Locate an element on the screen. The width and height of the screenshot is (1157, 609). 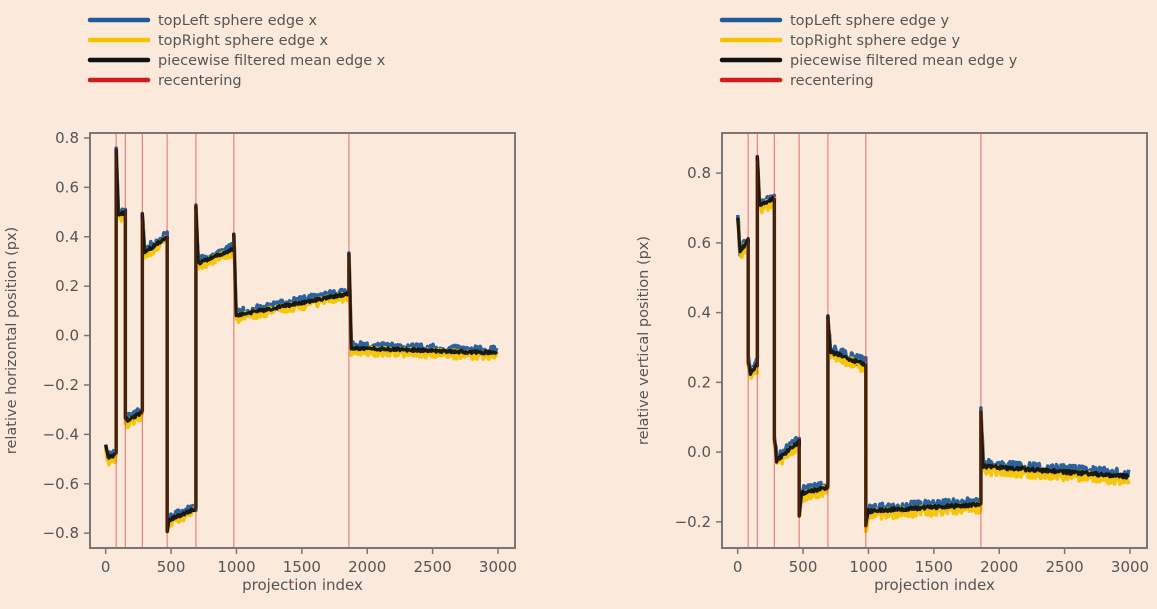
legend-label: piecewise filtered mean edge y is located at coordinates (904, 61).